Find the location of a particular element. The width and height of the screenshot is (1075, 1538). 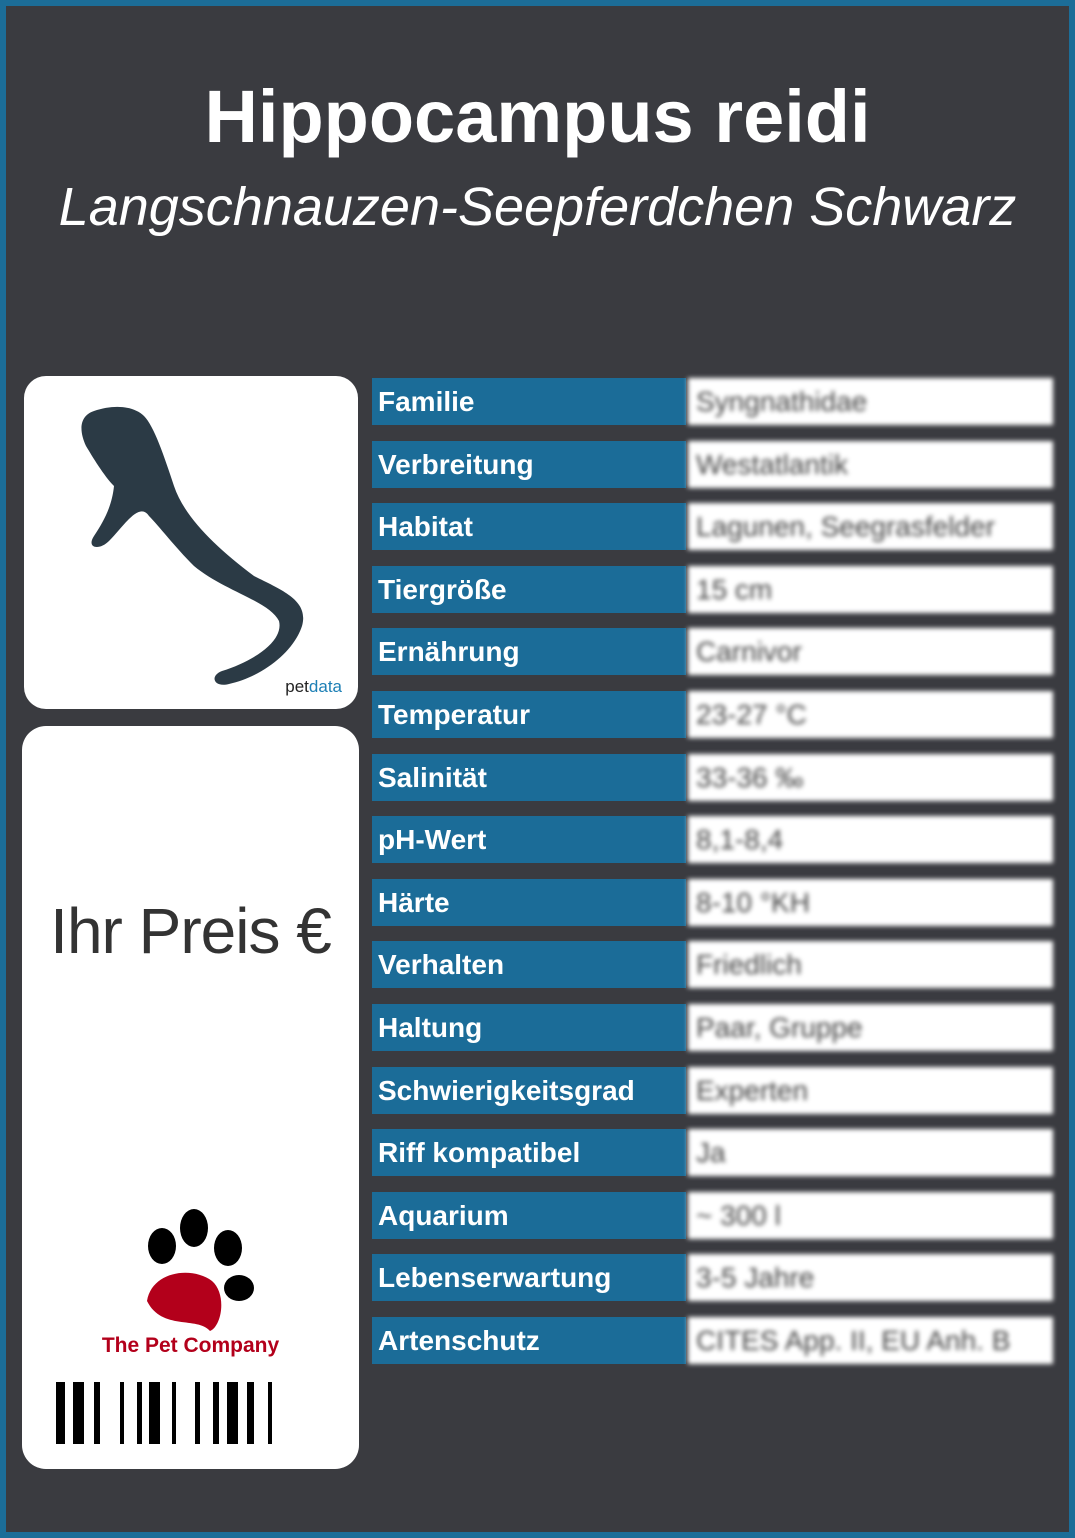

attribute-row: Härte 8-10 °KH is located at coordinates (712, 902).